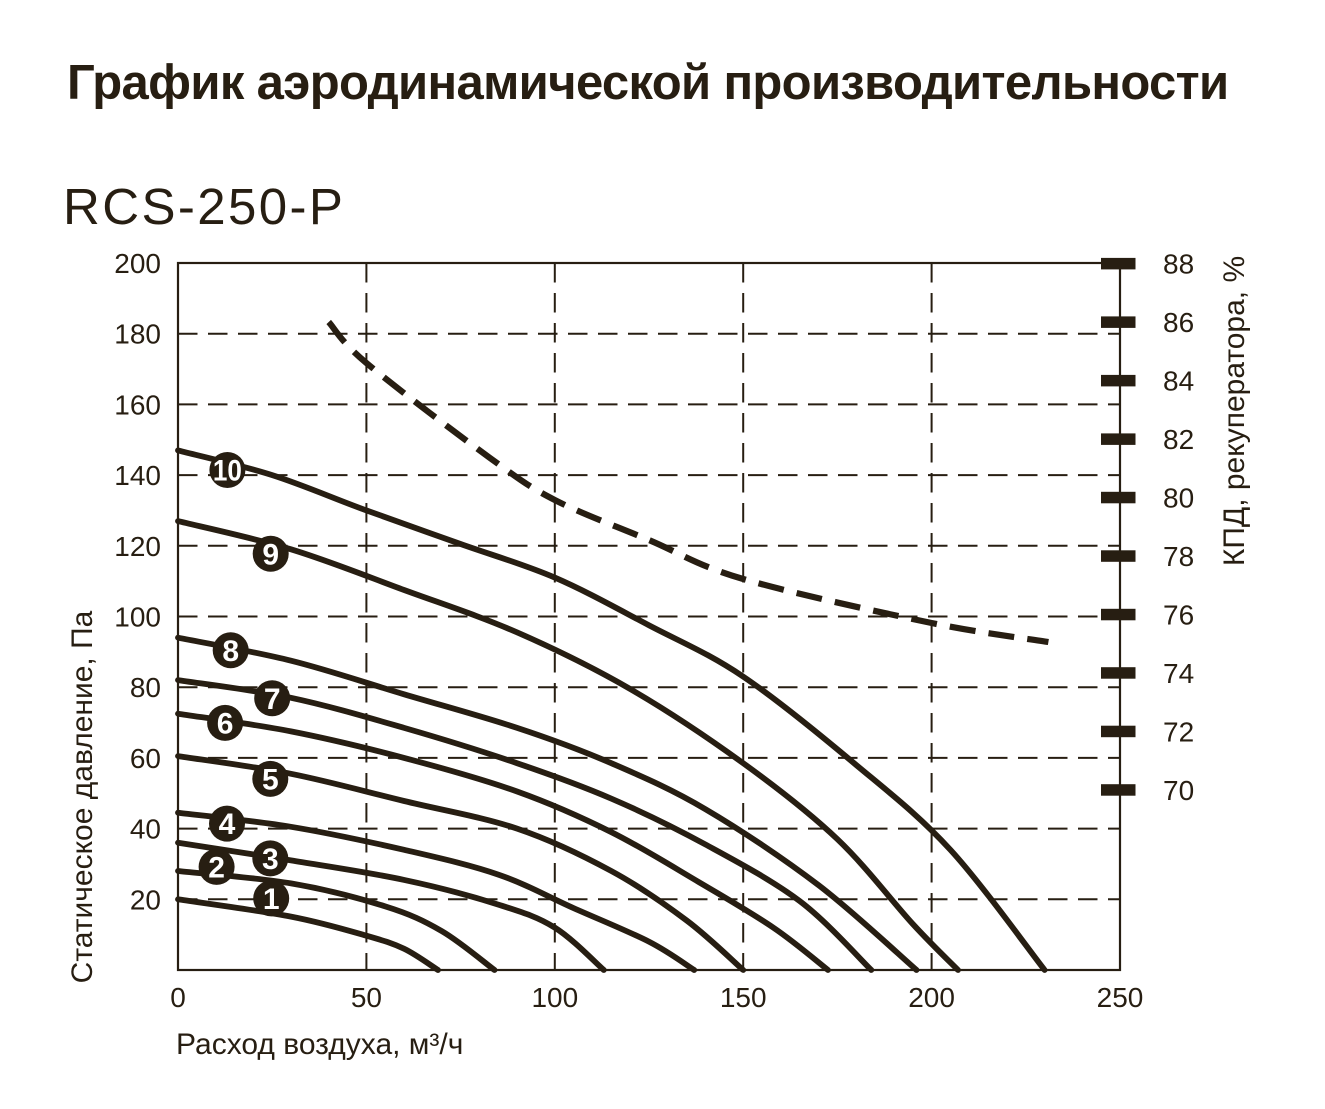 The height and width of the screenshot is (1109, 1325). Describe the element at coordinates (82, 796) in the screenshot. I see `svg-text: Статическое давление, Па` at that location.